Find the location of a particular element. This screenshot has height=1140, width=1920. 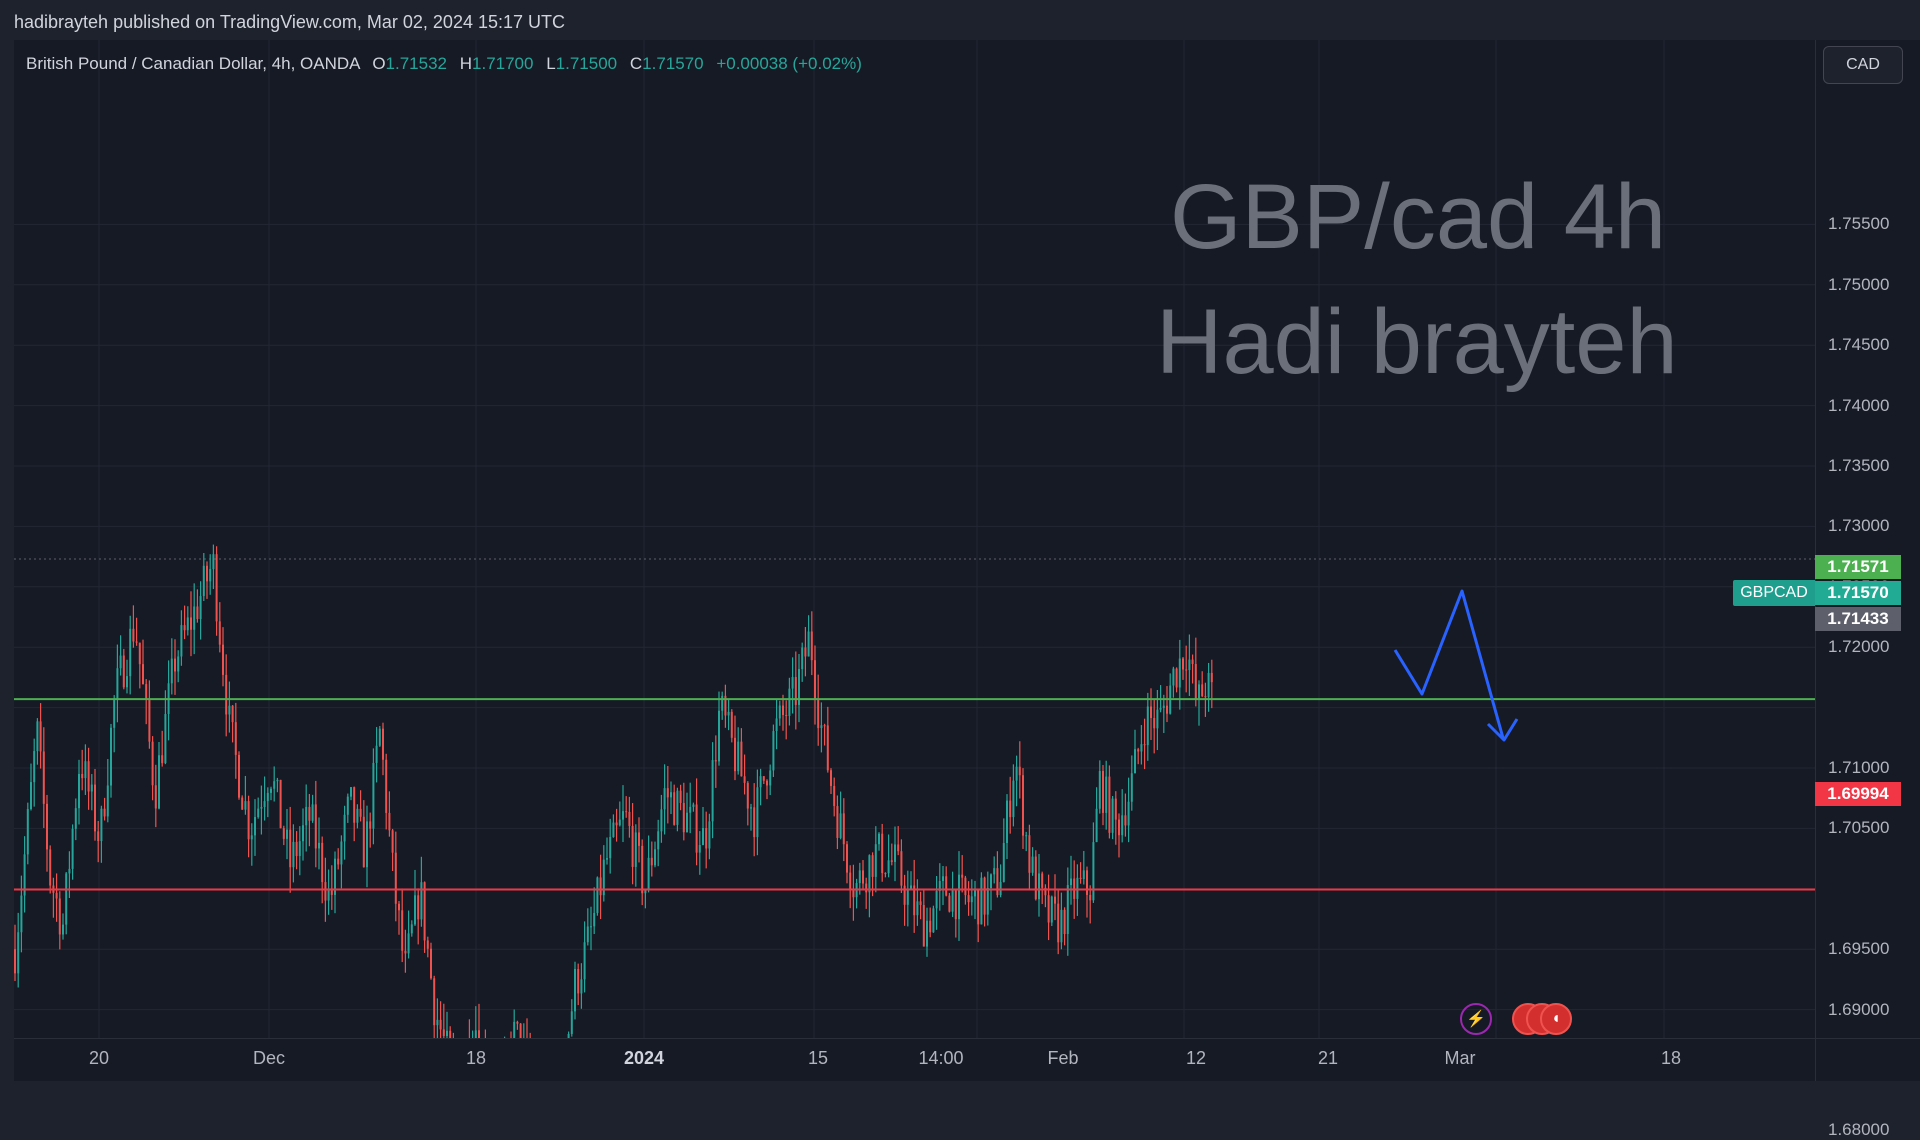

time-tick-label: 12 is located at coordinates (1196, 1058).